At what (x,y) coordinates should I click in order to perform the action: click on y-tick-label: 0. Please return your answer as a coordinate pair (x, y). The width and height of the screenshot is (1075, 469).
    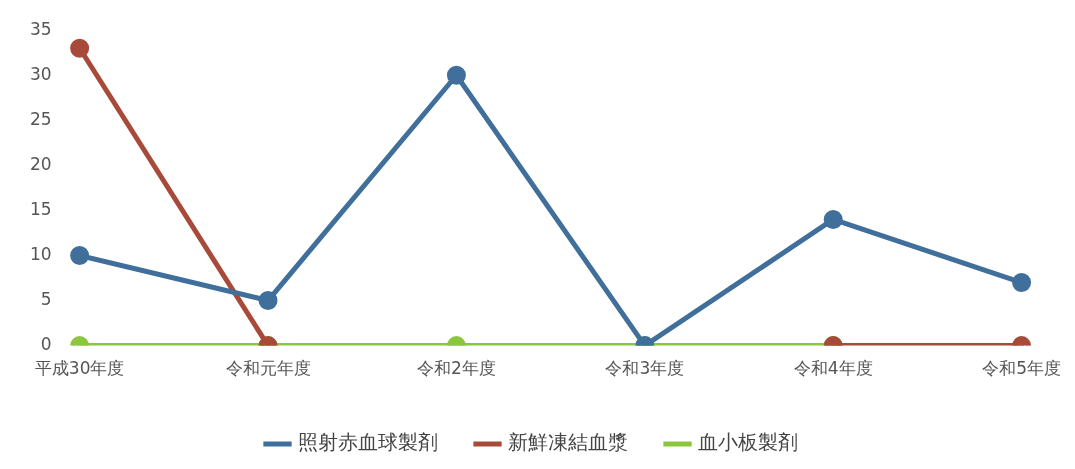
    Looking at the image, I should click on (46, 344).